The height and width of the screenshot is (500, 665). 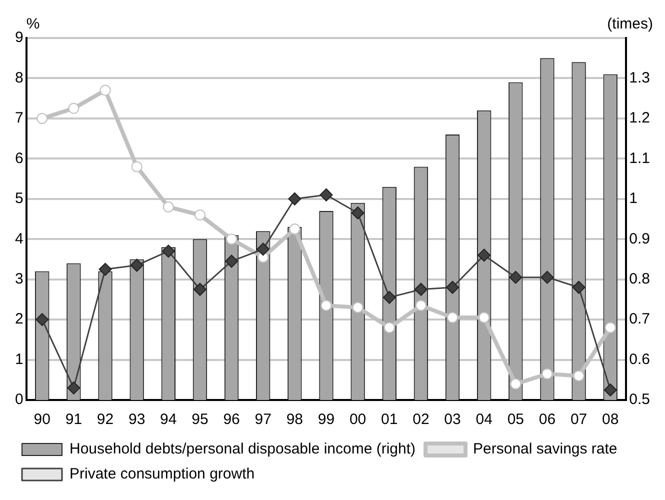 What do you see at coordinates (168, 419) in the screenshot?
I see `x-tick-label: 94` at bounding box center [168, 419].